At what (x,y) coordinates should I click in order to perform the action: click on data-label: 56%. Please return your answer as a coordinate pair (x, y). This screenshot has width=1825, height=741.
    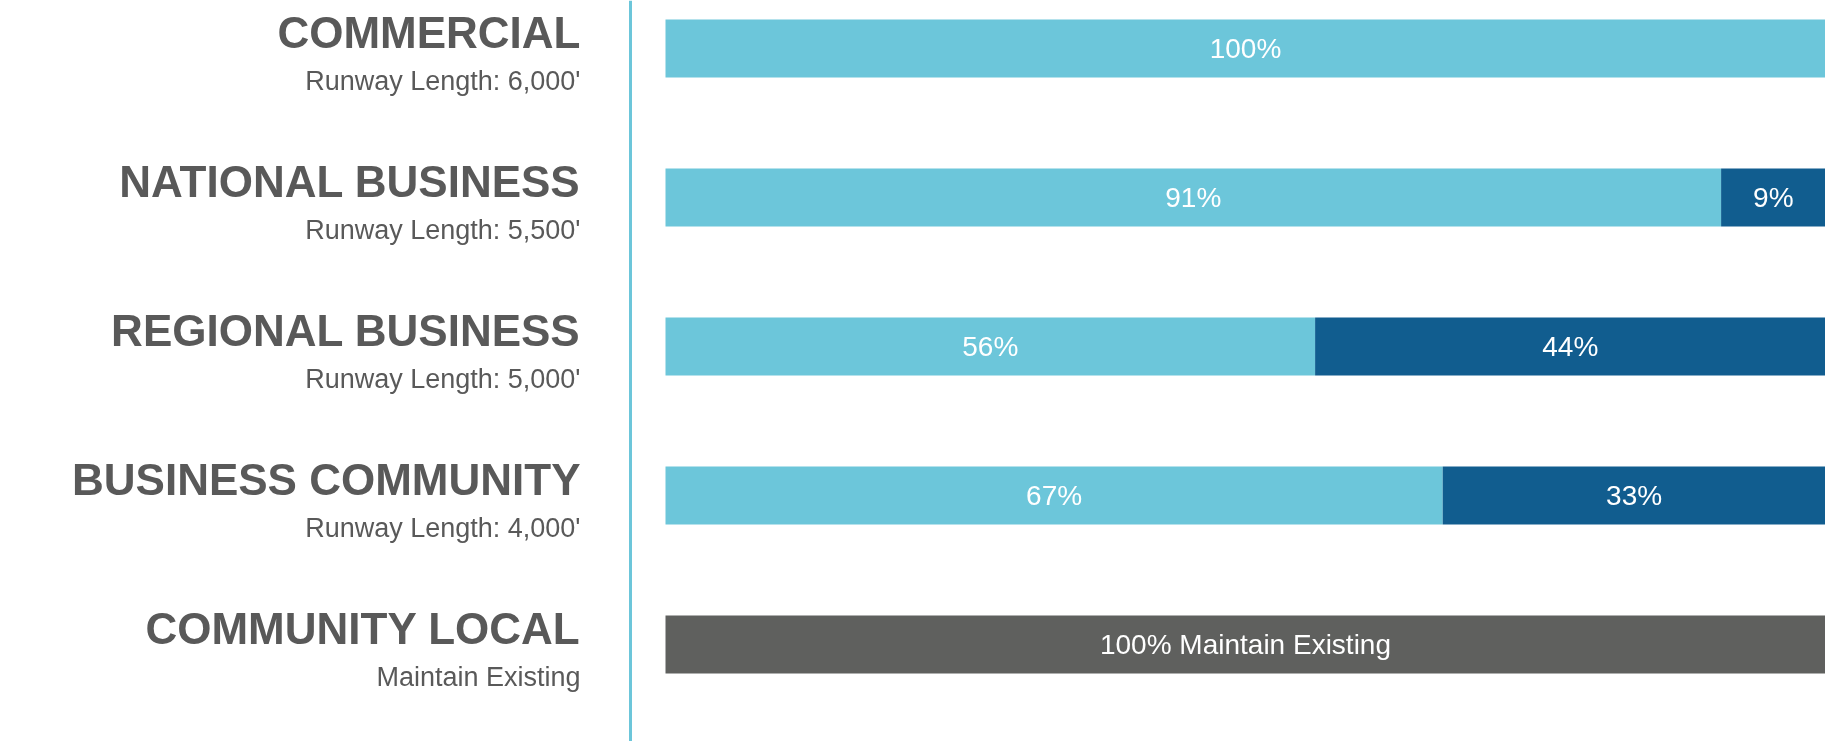
    Looking at the image, I should click on (990, 346).